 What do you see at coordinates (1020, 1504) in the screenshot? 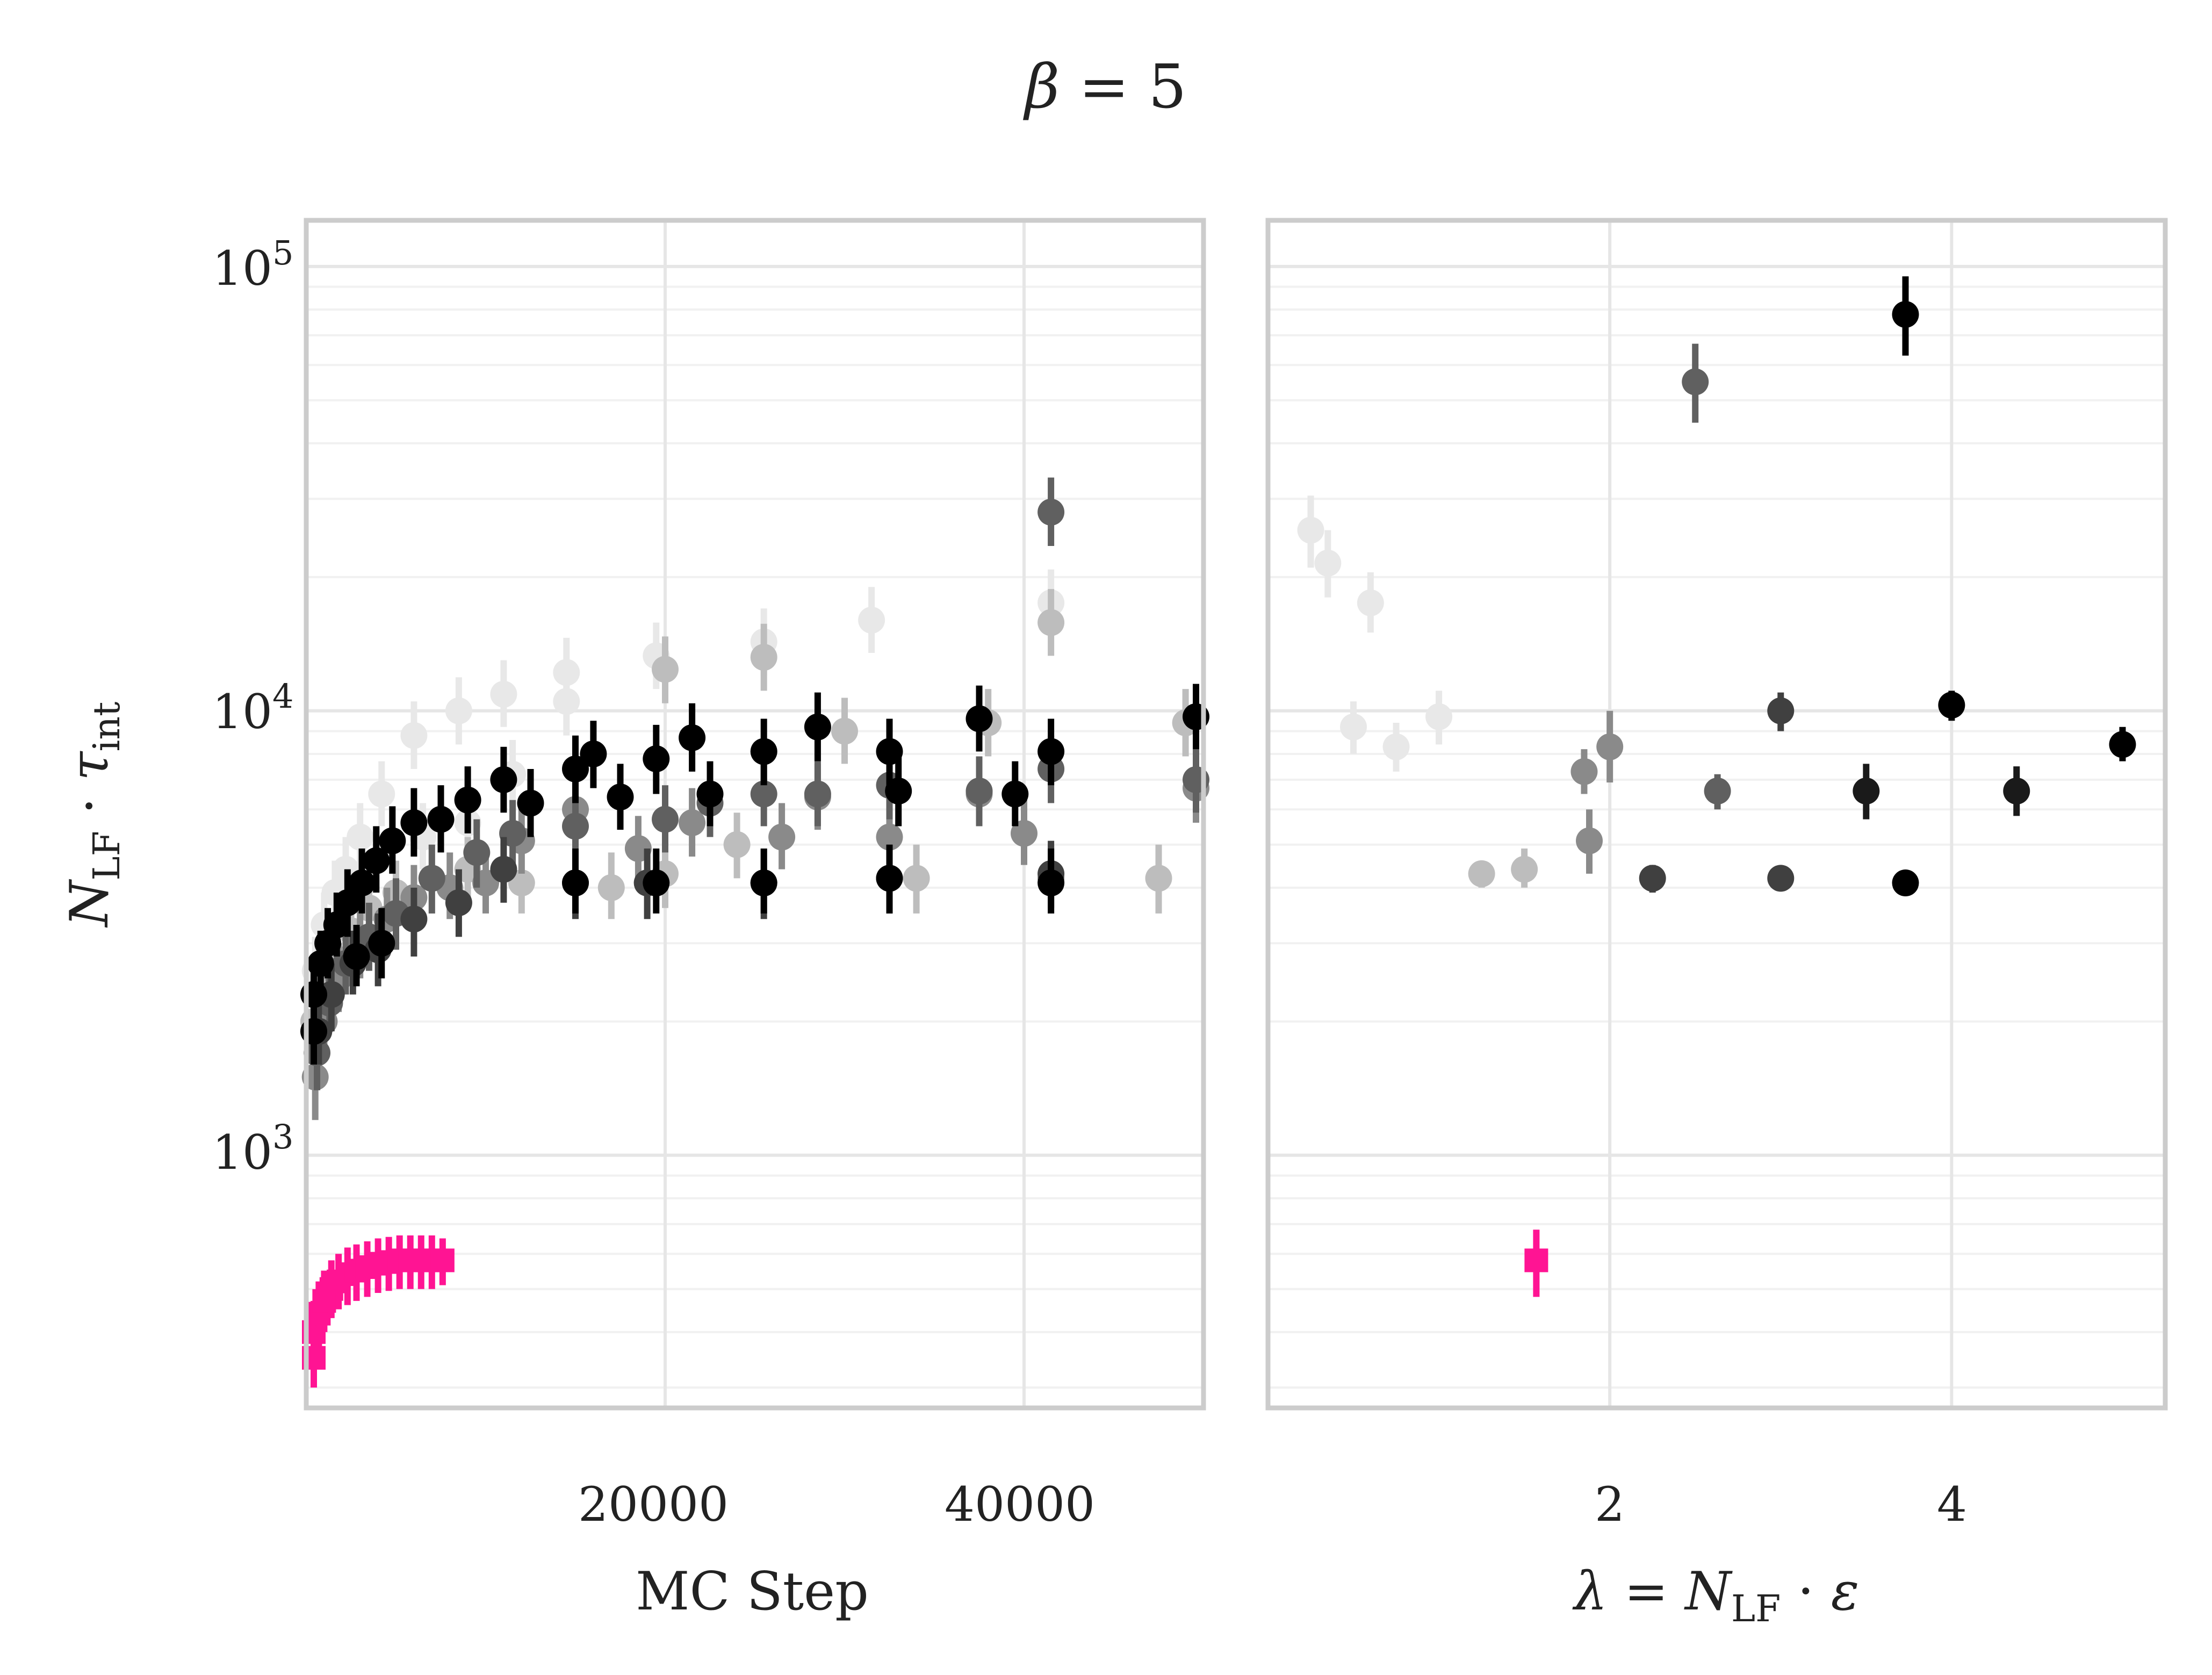
I see `left-xtick-label: 40000` at bounding box center [1020, 1504].